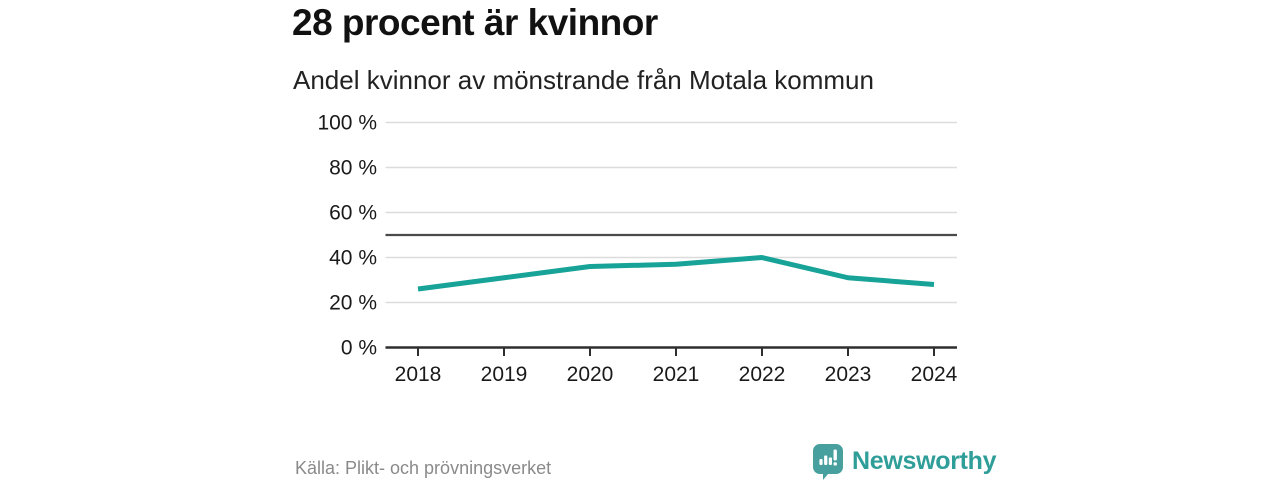  I want to click on x-axis-tick-label: 2022, so click(762, 374).